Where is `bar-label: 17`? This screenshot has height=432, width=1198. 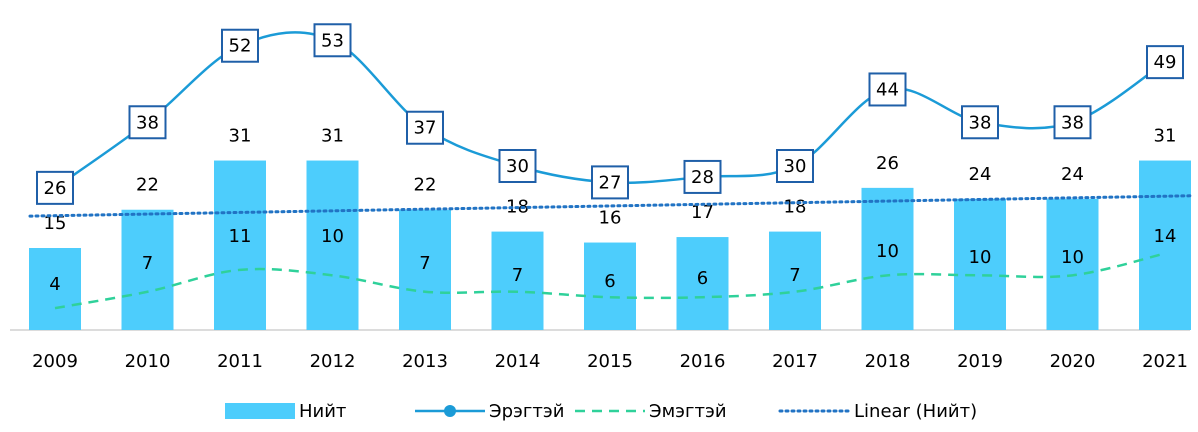
bar-label: 17 is located at coordinates (702, 212).